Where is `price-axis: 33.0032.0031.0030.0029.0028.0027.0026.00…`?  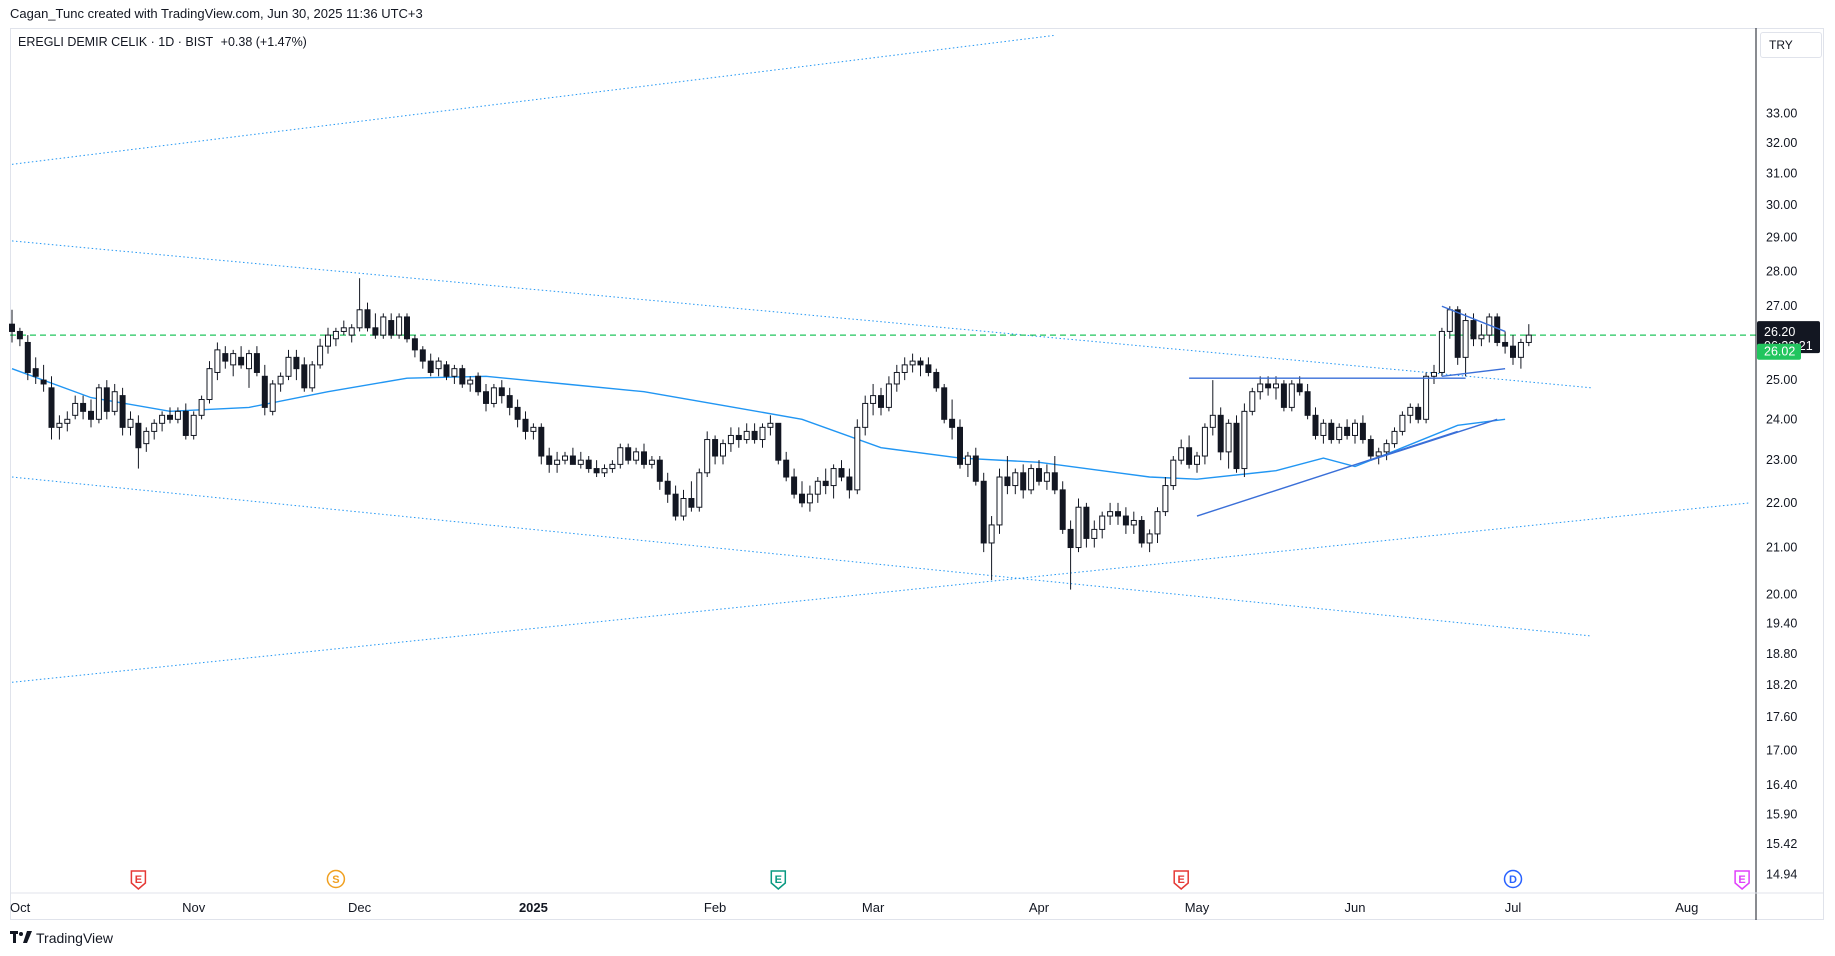
price-axis: 33.0032.0031.0030.0029.0028.0027.0026.00… is located at coordinates (1781, 494).